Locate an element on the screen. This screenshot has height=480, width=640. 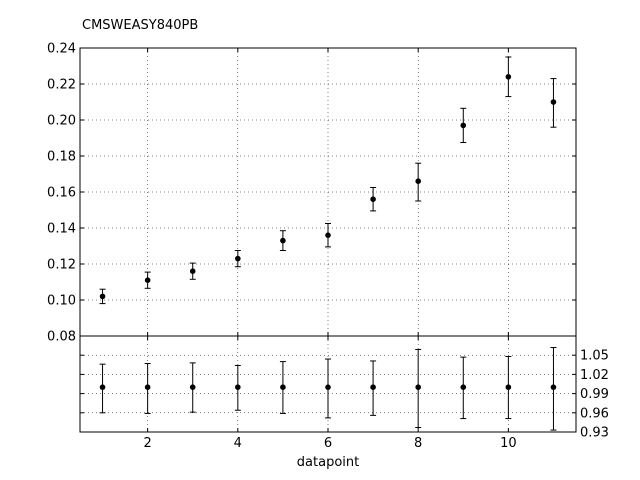
chart-title: CMSWEASY840PB is located at coordinates (140, 25).